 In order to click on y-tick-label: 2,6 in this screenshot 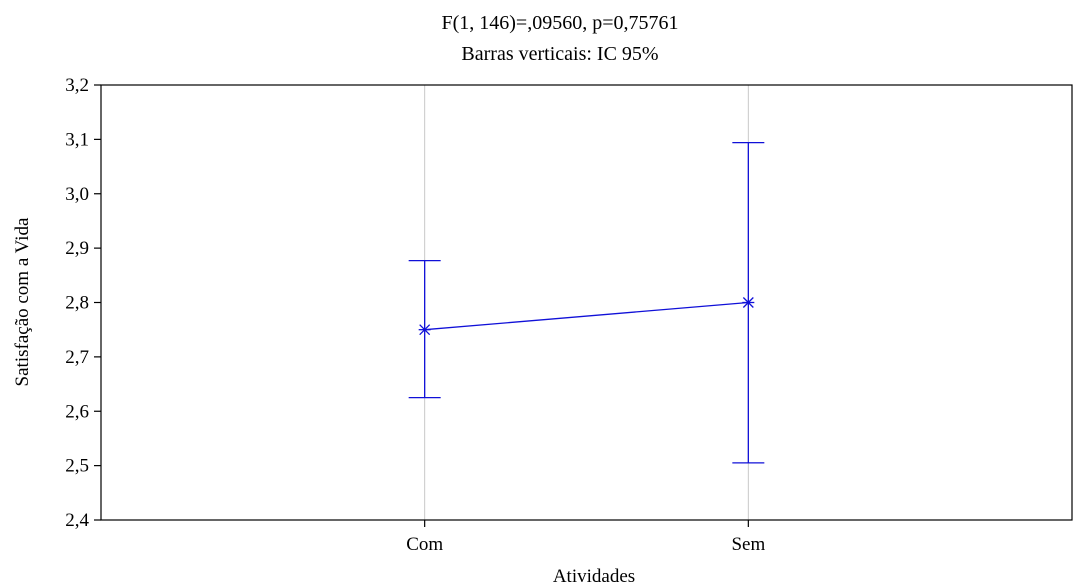, I will do `click(77, 411)`.